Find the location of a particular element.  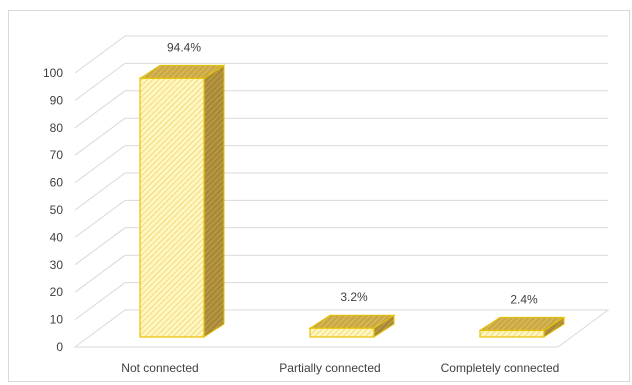

data-label: 3.2% is located at coordinates (354, 297).